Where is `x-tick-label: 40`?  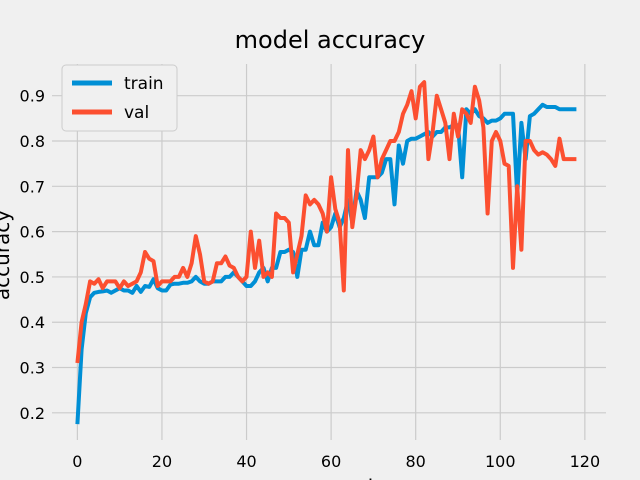
x-tick-label: 40 is located at coordinates (246, 461).